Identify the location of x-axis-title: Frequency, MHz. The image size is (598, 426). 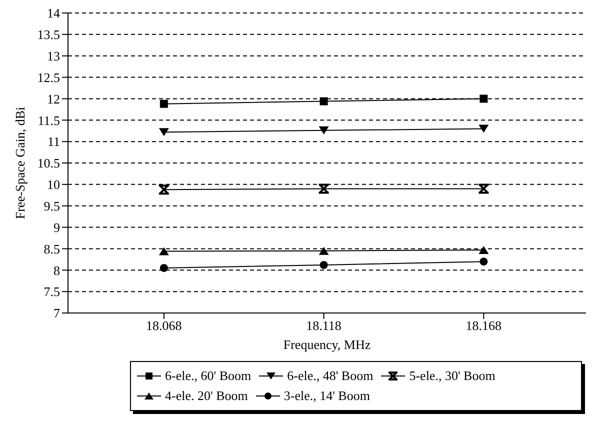
(327, 344).